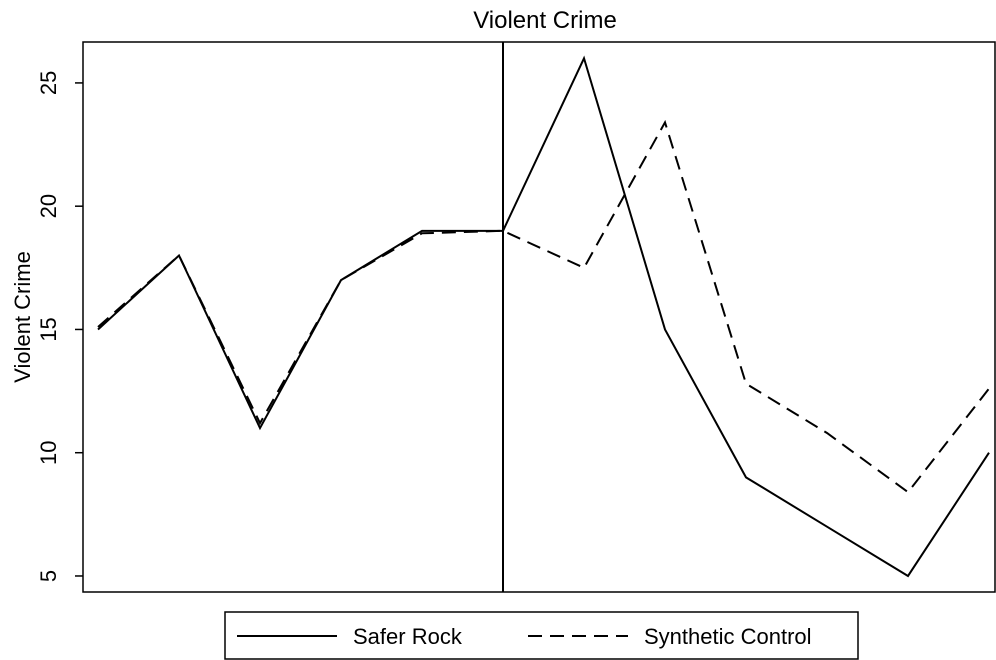  What do you see at coordinates (48, 329) in the screenshot?
I see `y-tick-label: 15` at bounding box center [48, 329].